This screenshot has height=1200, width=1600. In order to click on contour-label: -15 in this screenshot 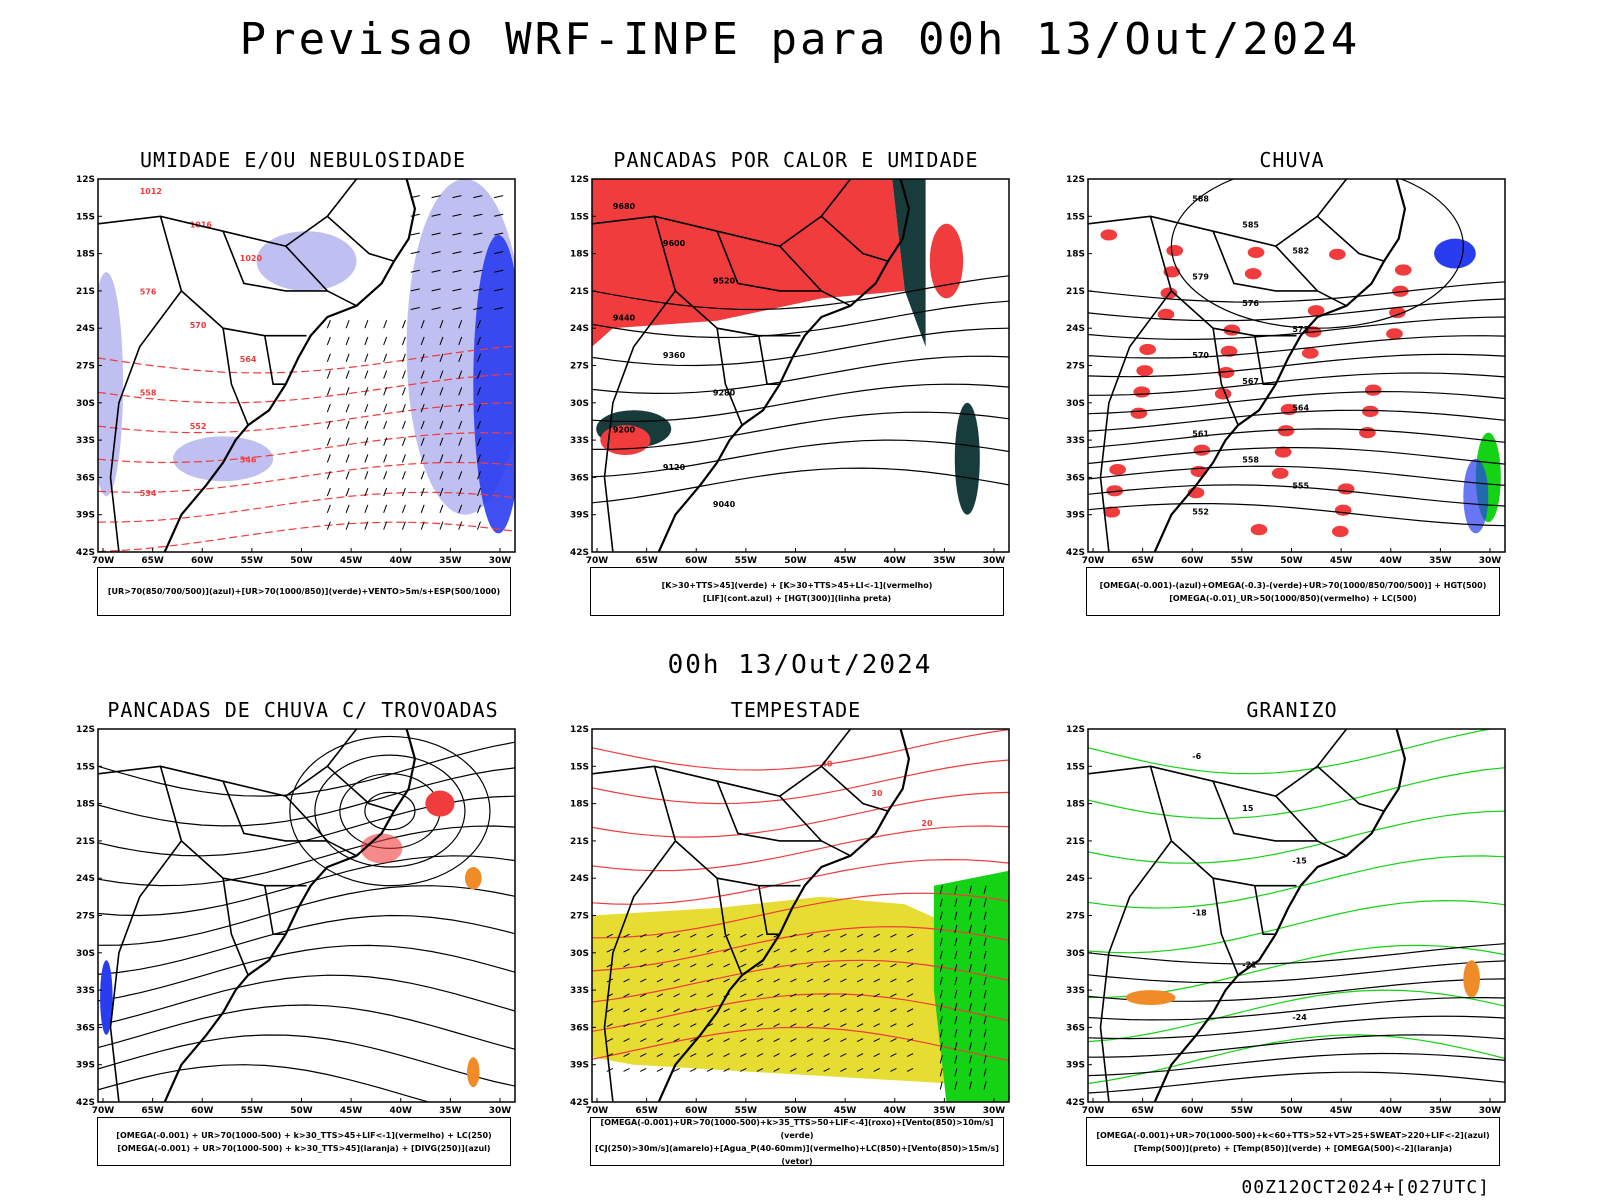, I will do `click(1299, 860)`.